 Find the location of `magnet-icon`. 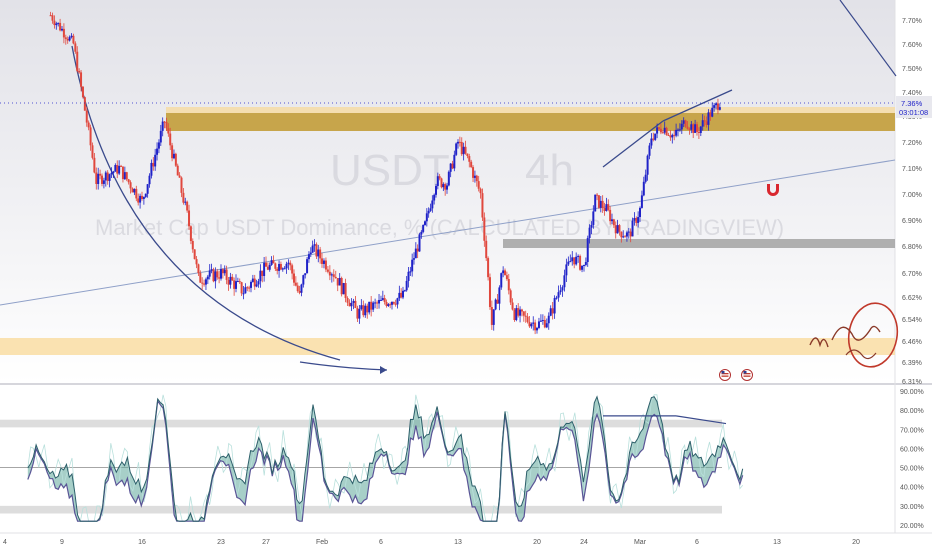

magnet-icon is located at coordinates (773, 190).